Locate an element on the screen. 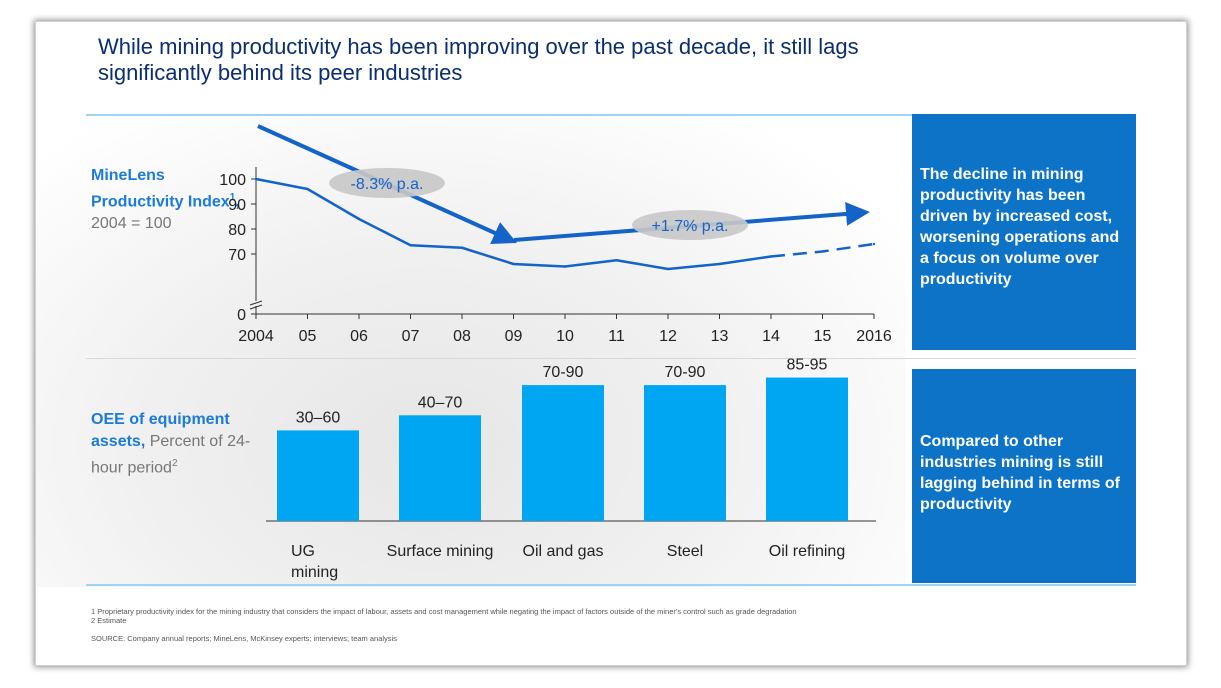  x-tick-label: 10 is located at coordinates (565, 336).